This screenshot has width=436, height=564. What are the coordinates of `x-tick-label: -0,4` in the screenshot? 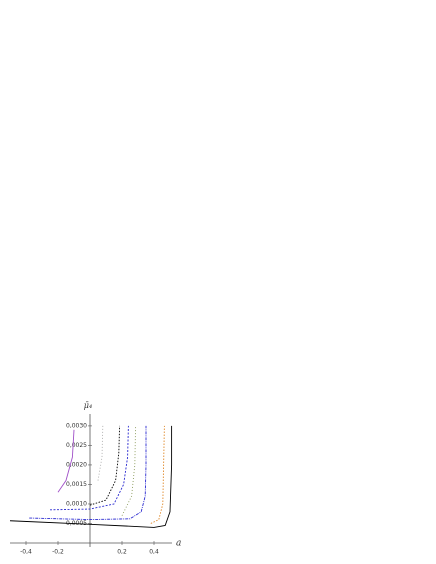 It's located at (26, 552).